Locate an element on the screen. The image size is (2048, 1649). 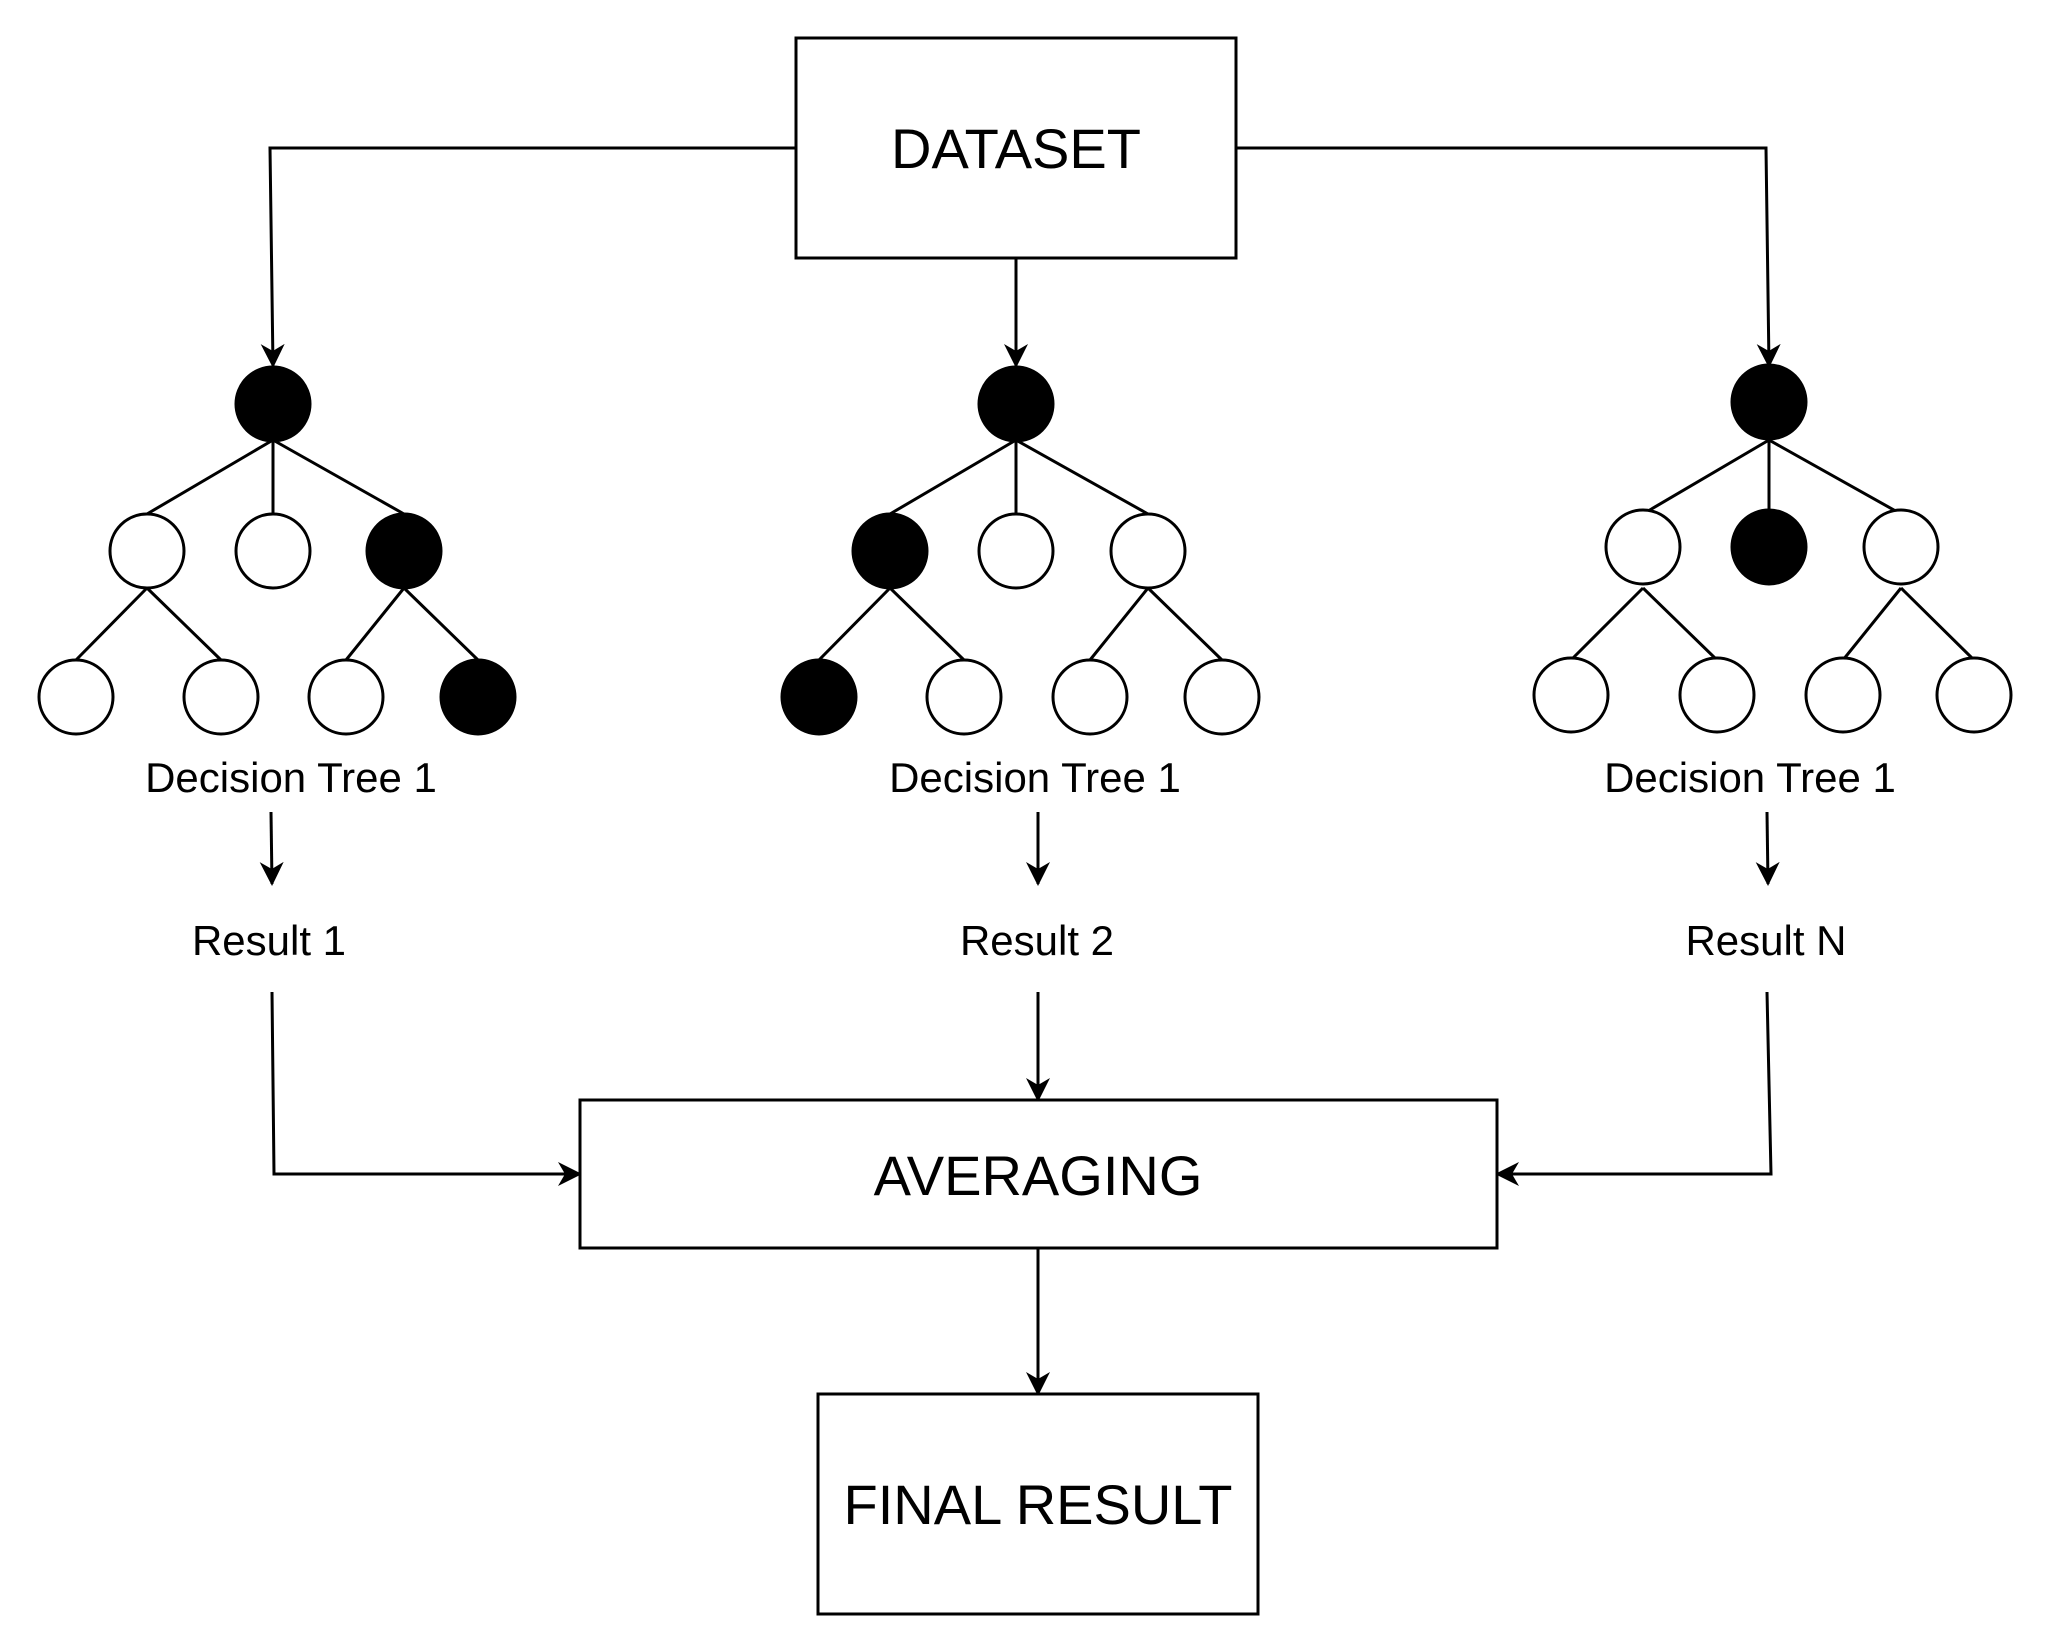
connector-result-n-averaging is located at coordinates (1634, 1088).